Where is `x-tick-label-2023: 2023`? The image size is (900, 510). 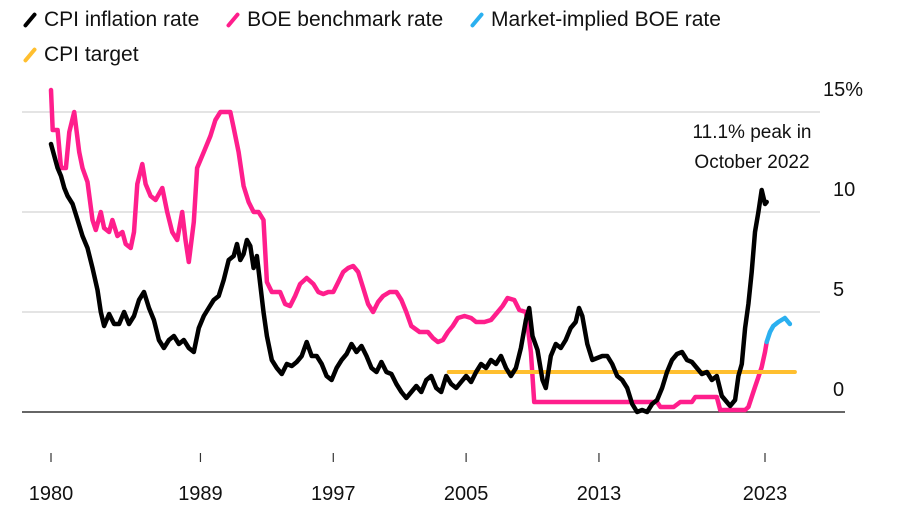
x-tick-label-2023: 2023 is located at coordinates (765, 494).